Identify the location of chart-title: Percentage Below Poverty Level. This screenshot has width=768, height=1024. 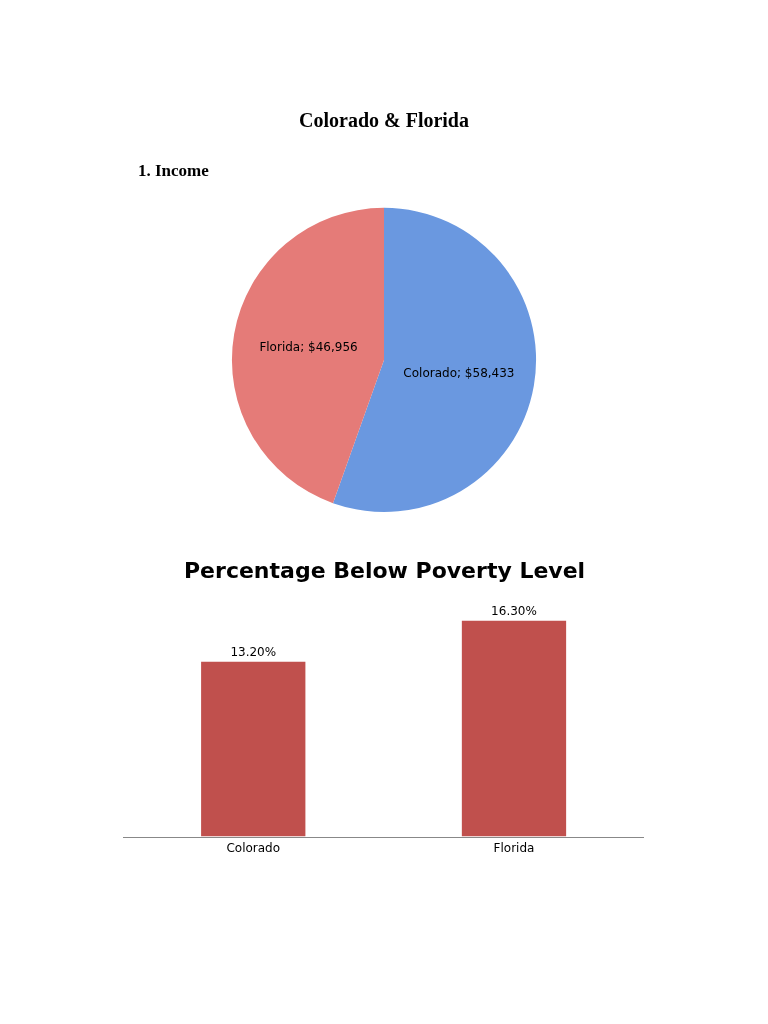
(385, 570).